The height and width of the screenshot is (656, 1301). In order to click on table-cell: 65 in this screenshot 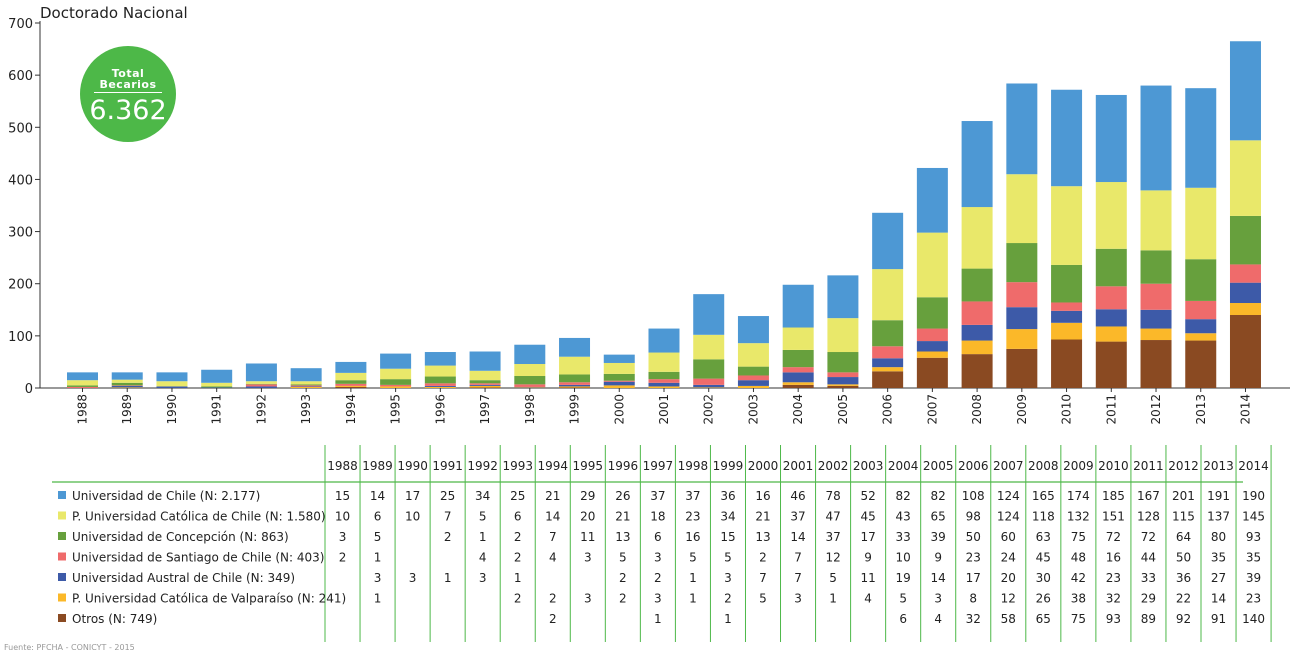, I will do `click(1043, 619)`.